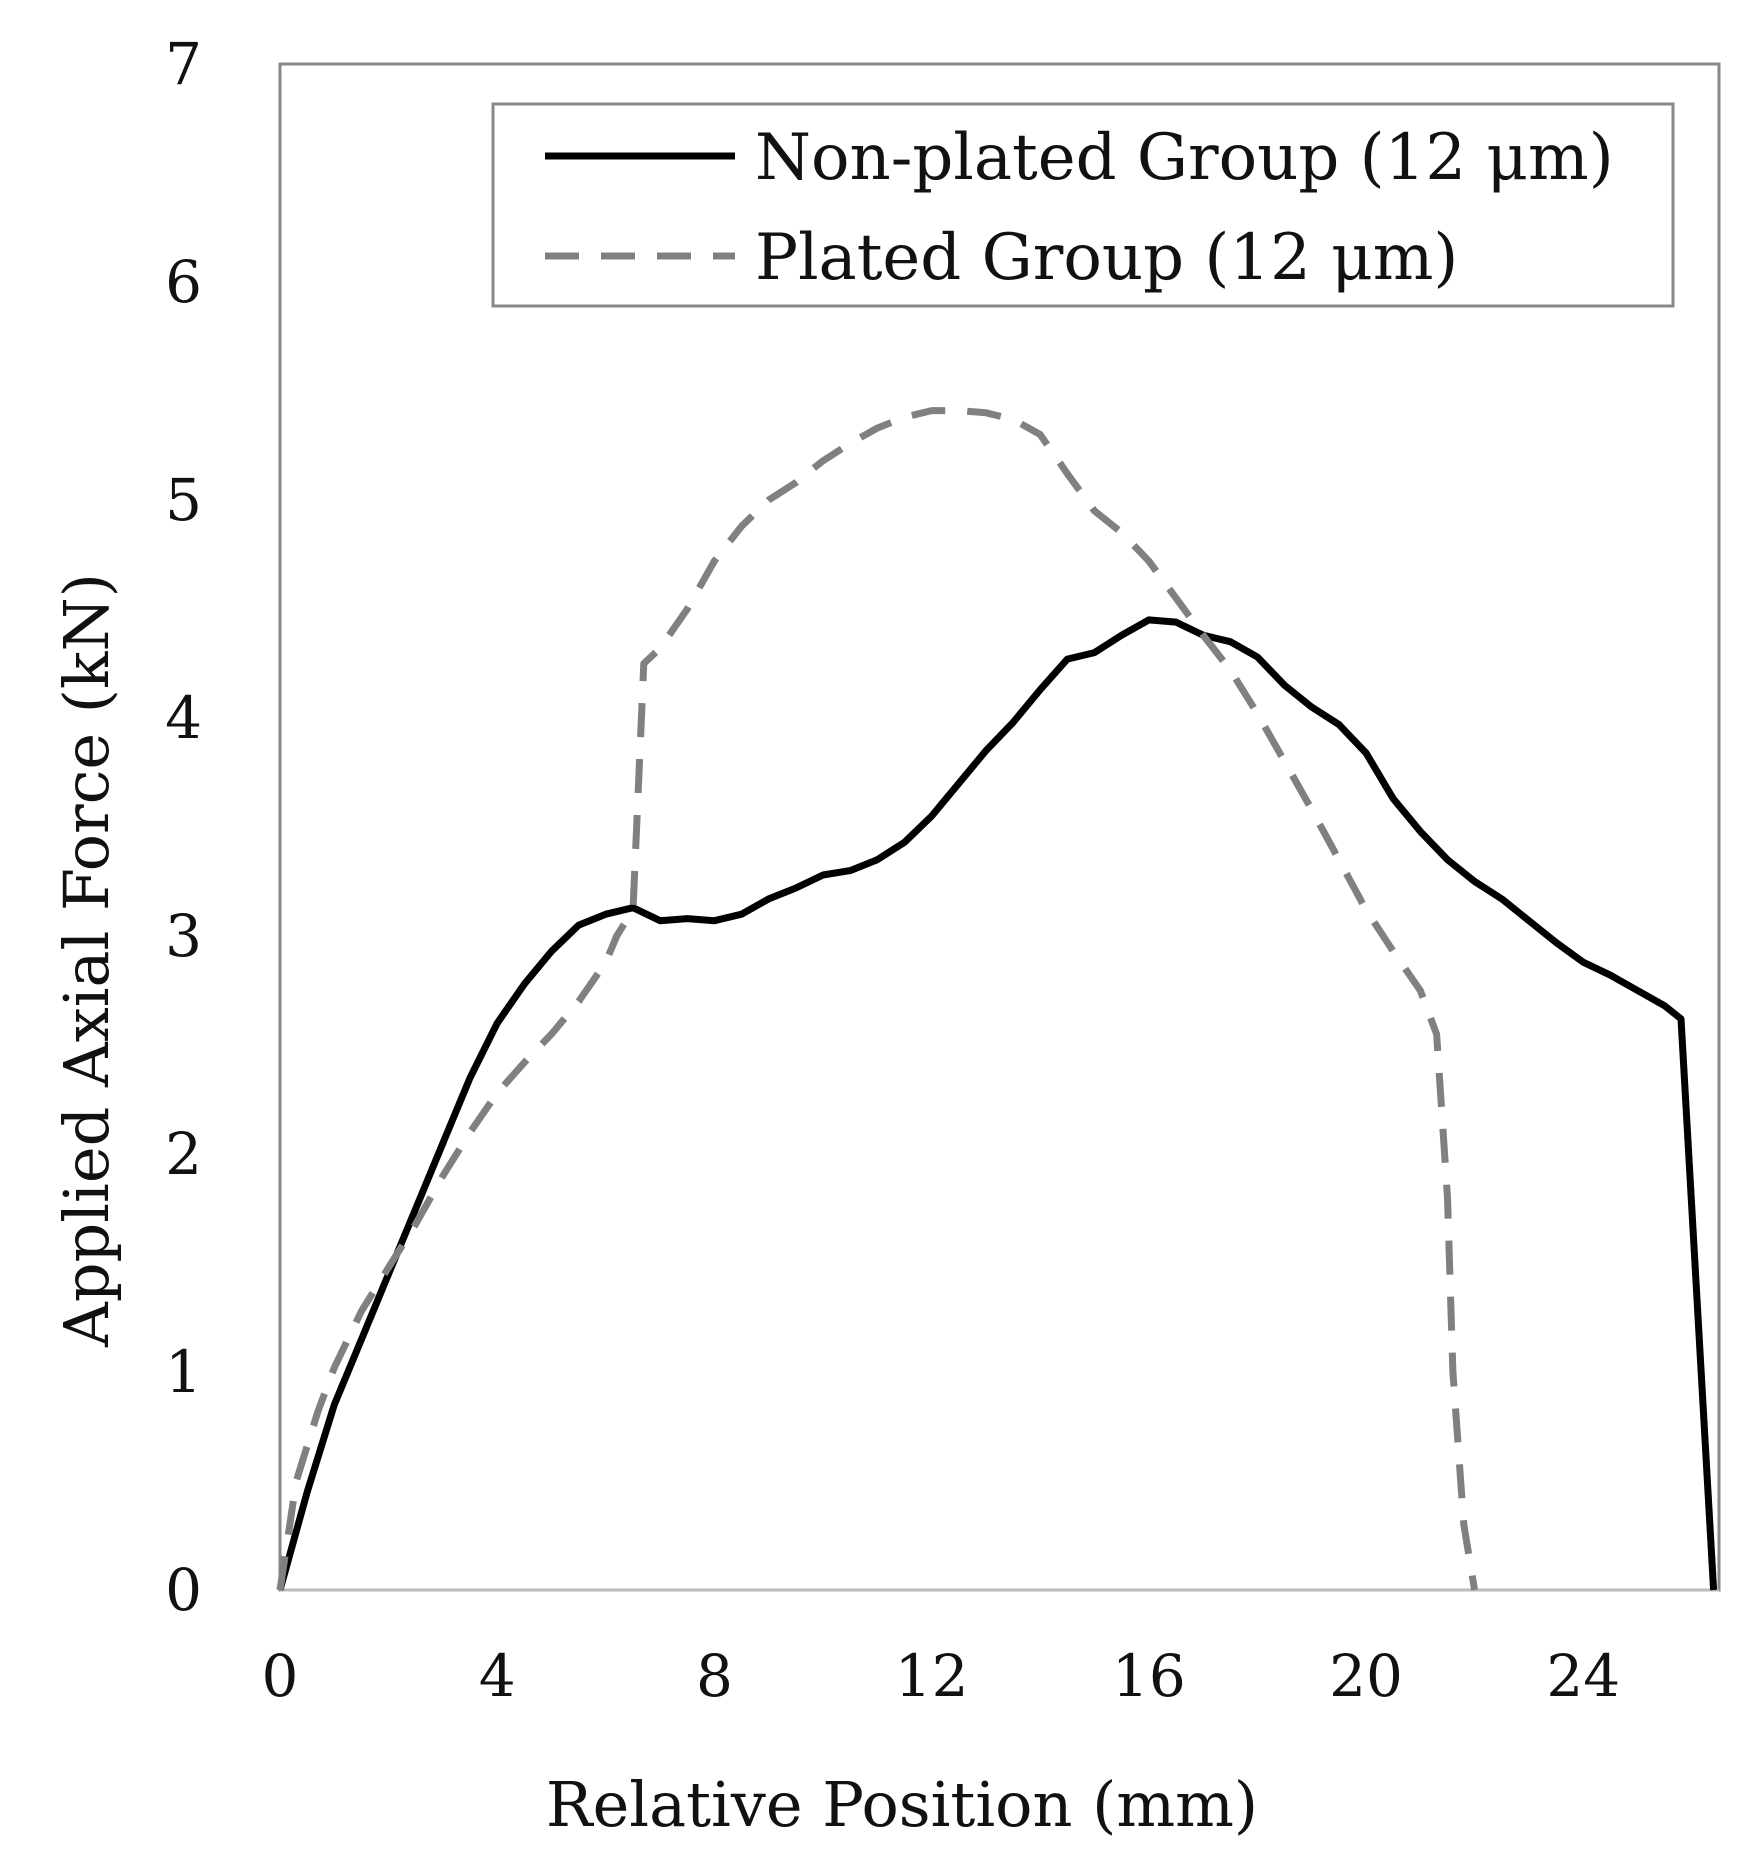 The image size is (1746, 1872). I want to click on y-tick-label: 4, so click(183, 718).